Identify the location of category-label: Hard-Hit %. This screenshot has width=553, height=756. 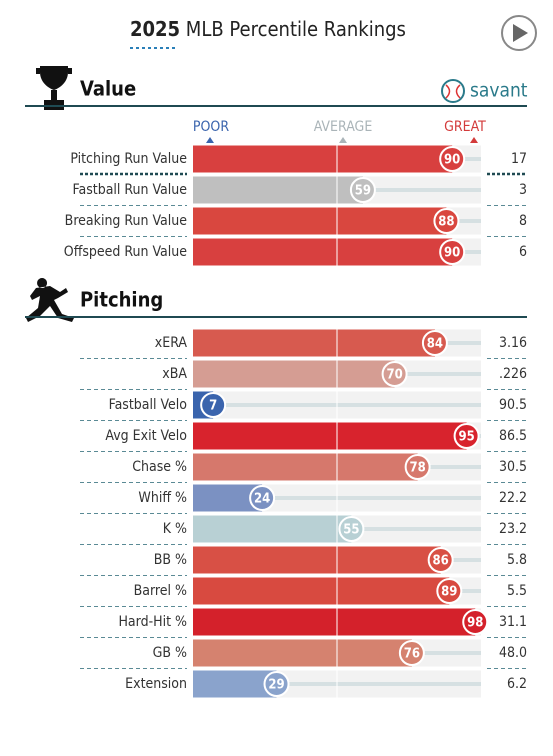
(152, 622).